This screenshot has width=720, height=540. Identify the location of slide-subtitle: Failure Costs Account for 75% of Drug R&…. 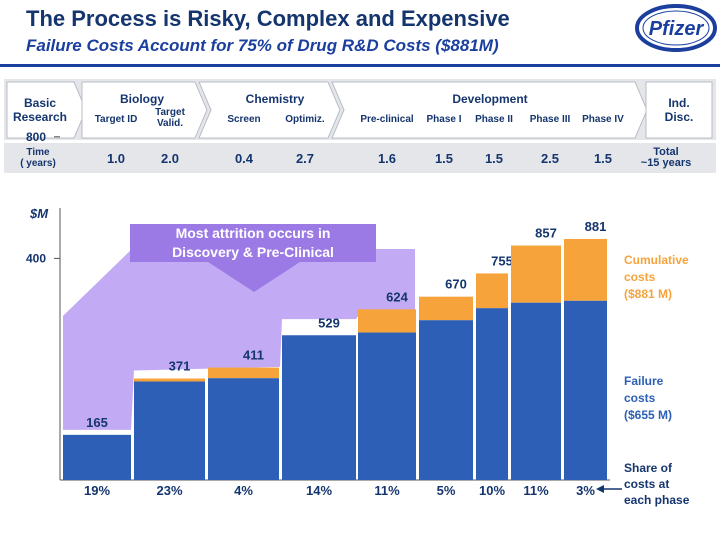
(262, 45).